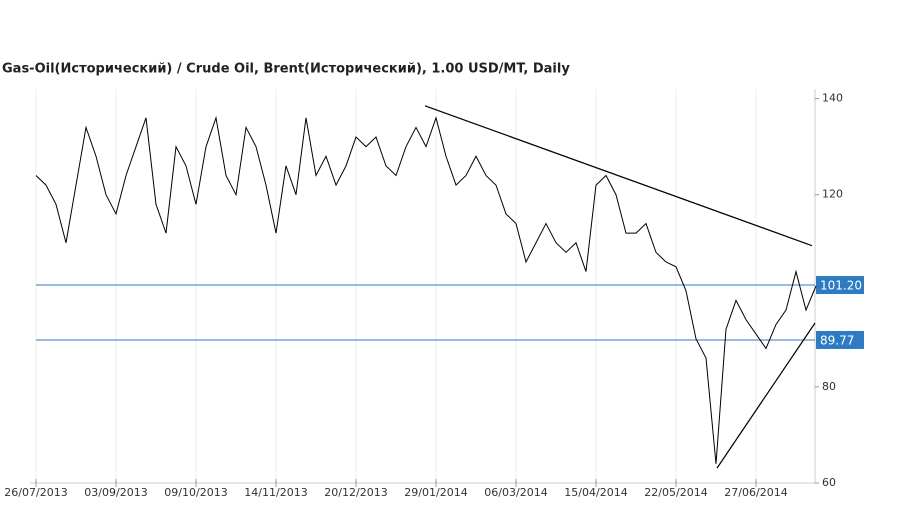  Describe the element at coordinates (837, 340) in the screenshot. I see `reference-label: 89.77` at that location.